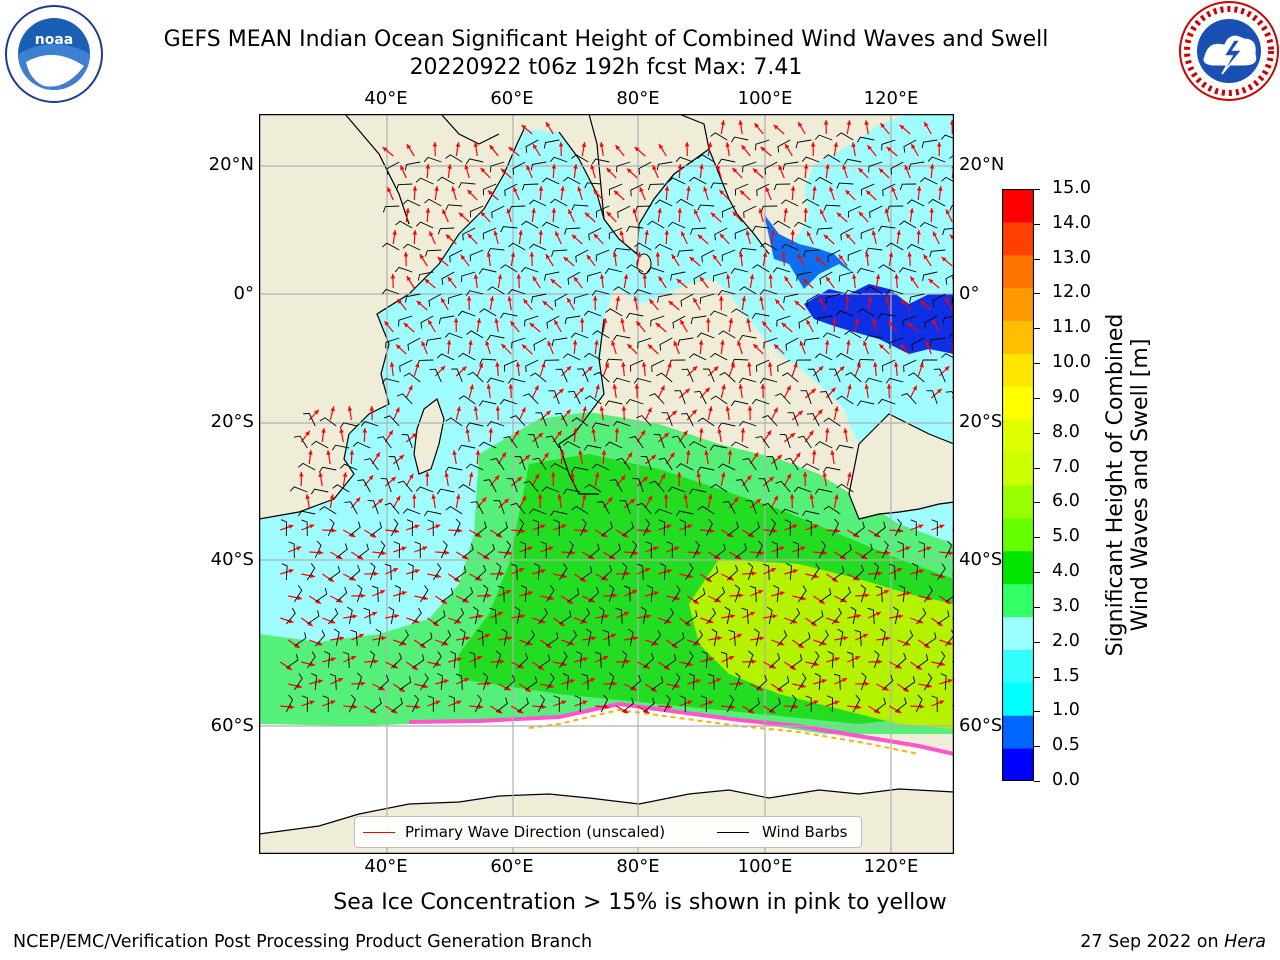 This screenshot has width=1280, height=960. I want to click on colorbar-tick-label: 5.0, so click(1066, 536).